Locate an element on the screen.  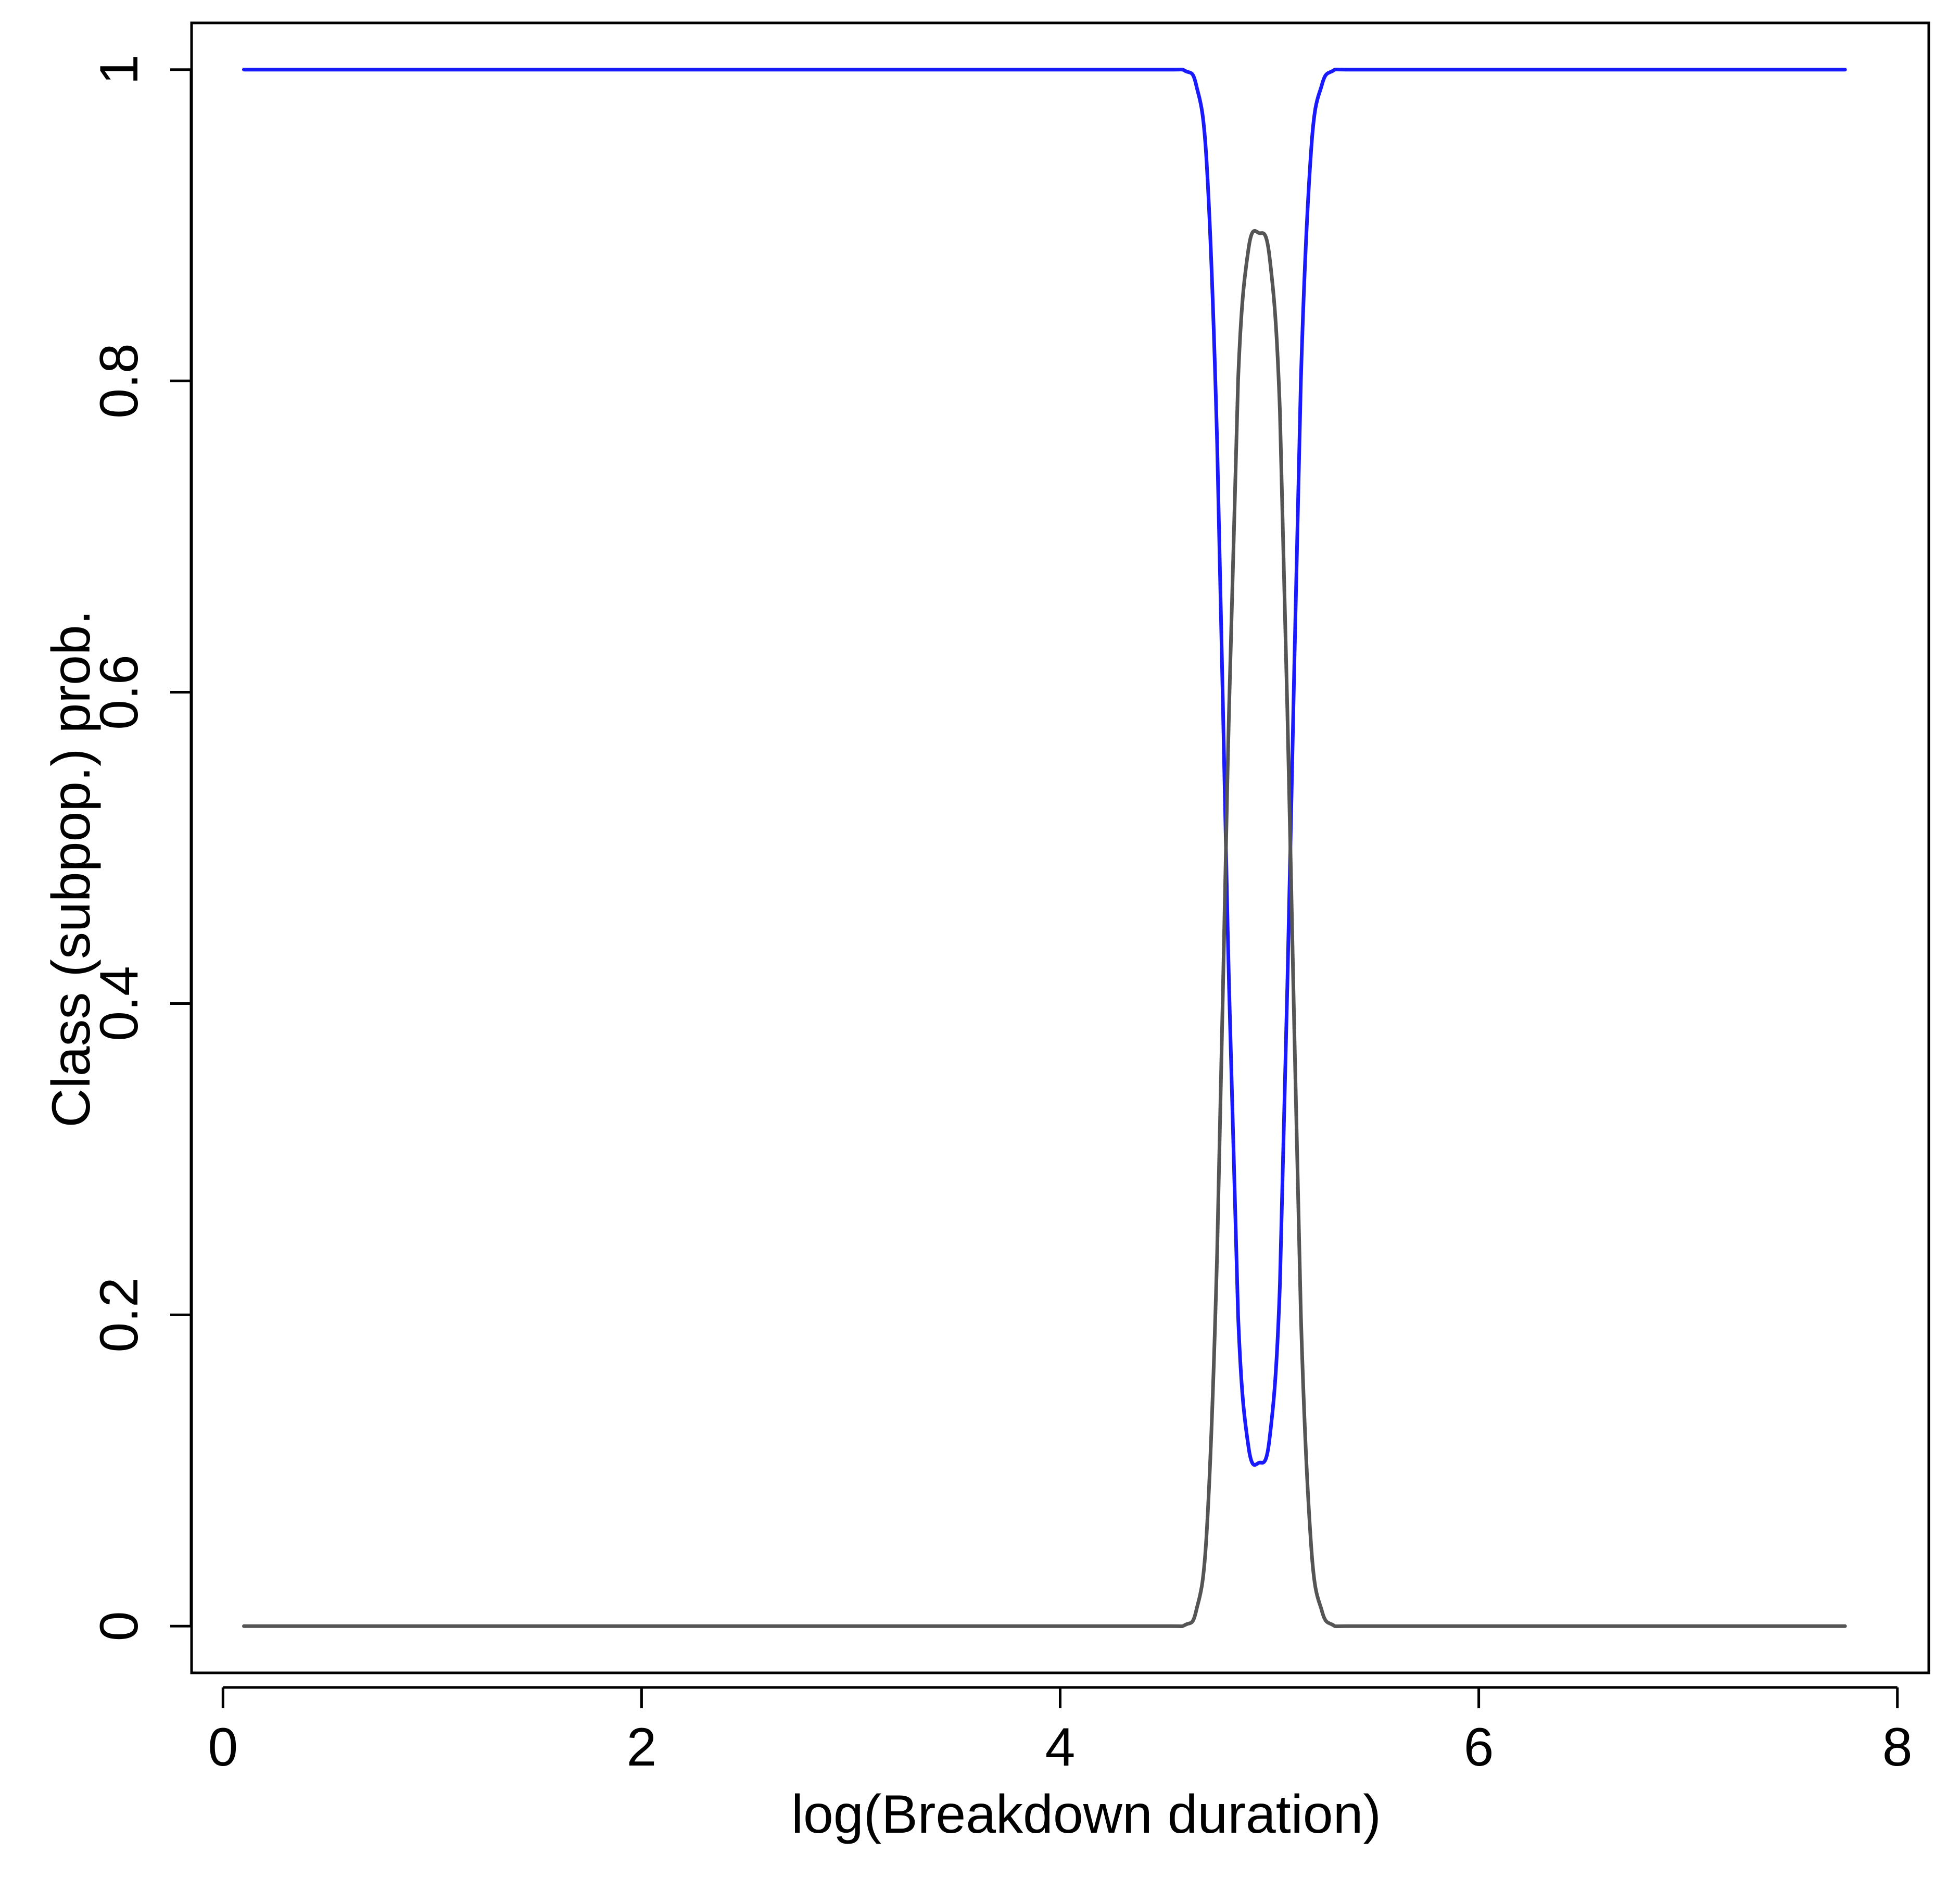
y-tick-label: 0.4 is located at coordinates (119, 1003).